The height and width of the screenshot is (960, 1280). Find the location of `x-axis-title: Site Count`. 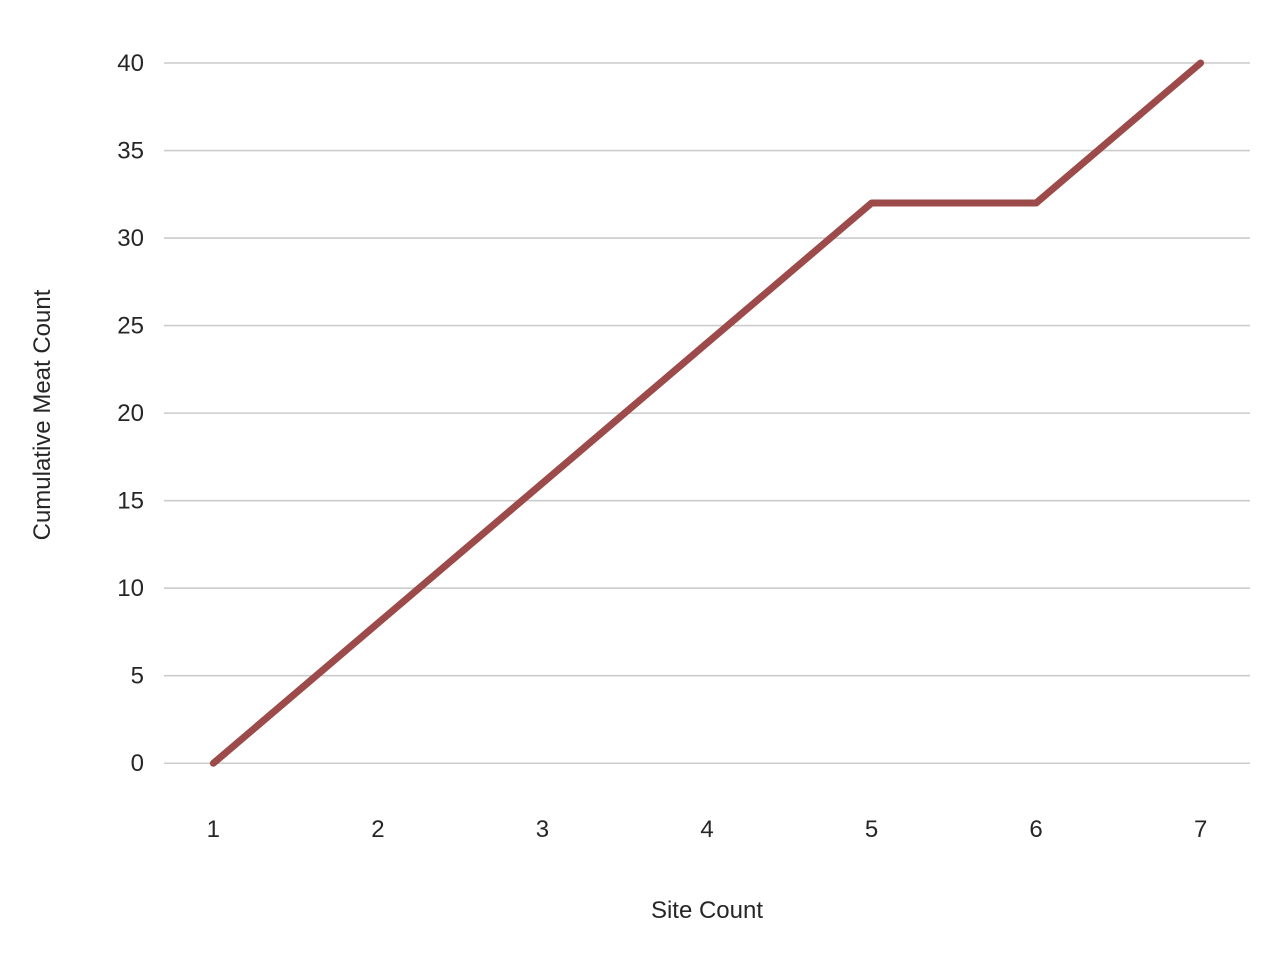

x-axis-title: Site Count is located at coordinates (707, 910).